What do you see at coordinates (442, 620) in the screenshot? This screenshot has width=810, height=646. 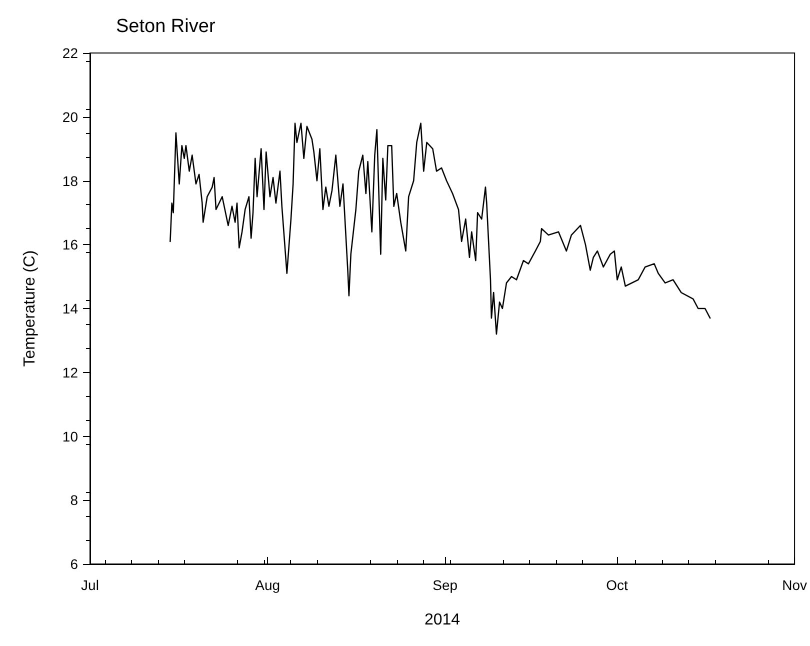 I see `x-axis-title: 2014` at bounding box center [442, 620].